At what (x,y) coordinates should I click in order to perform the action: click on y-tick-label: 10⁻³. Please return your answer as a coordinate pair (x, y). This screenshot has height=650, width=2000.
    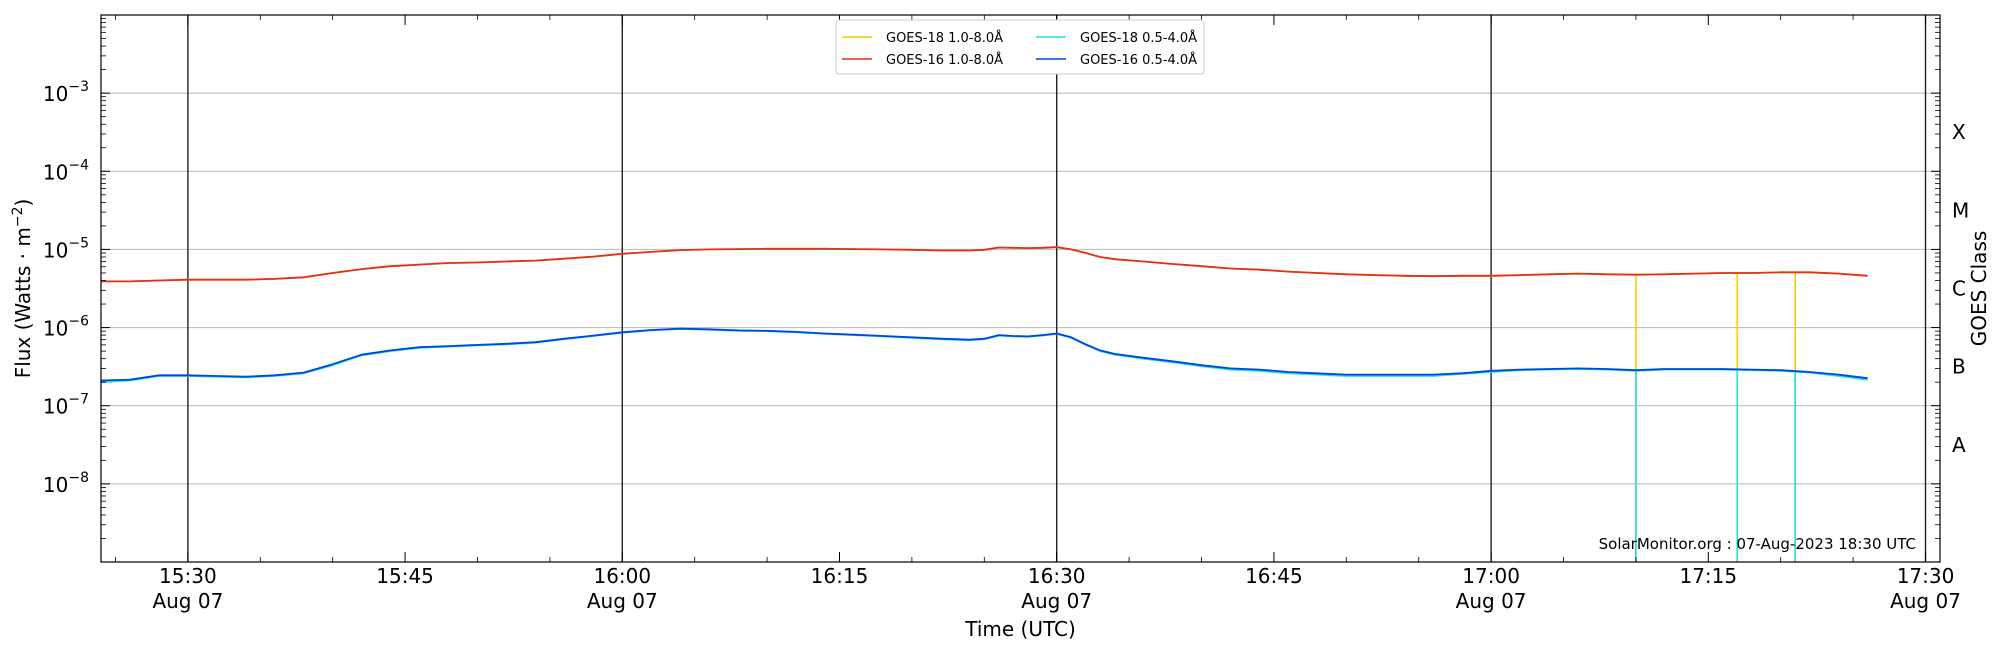
    Looking at the image, I should click on (66, 92).